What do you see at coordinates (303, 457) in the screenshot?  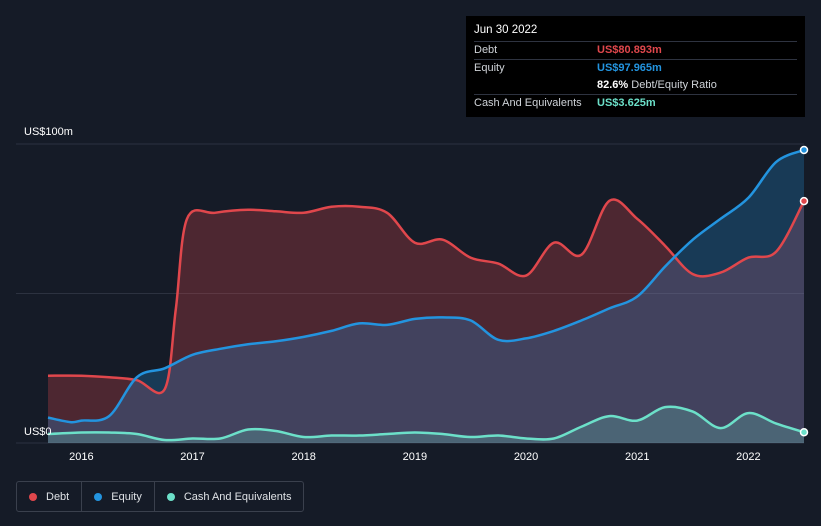 I see `x-tick-label: 2018` at bounding box center [303, 457].